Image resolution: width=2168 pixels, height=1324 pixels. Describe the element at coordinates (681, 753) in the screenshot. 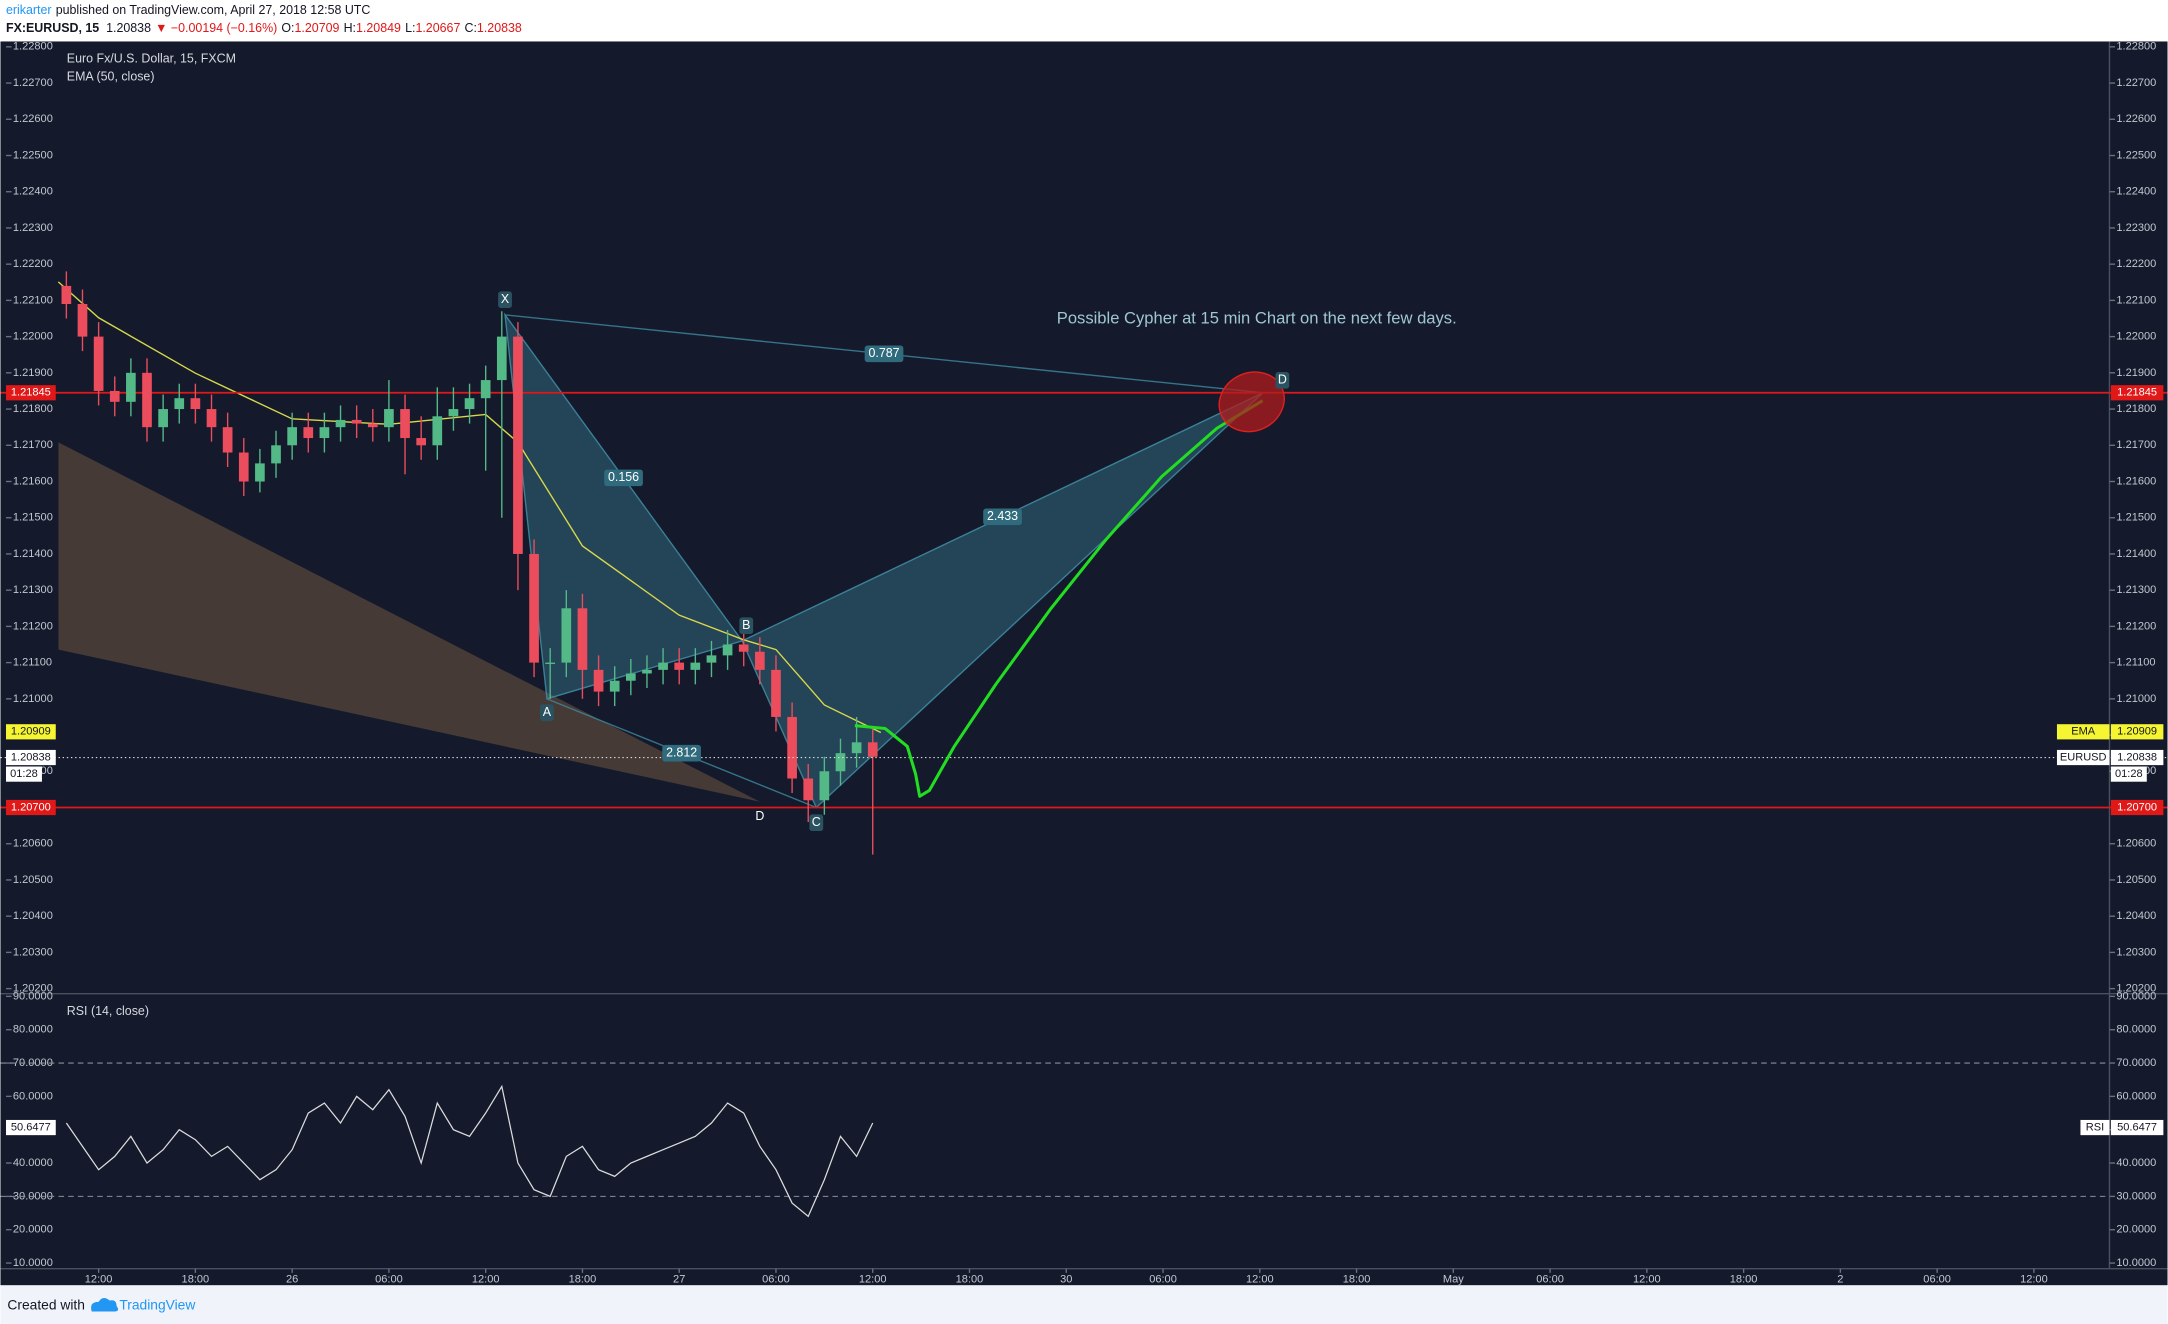

I see `ratio-background` at that location.